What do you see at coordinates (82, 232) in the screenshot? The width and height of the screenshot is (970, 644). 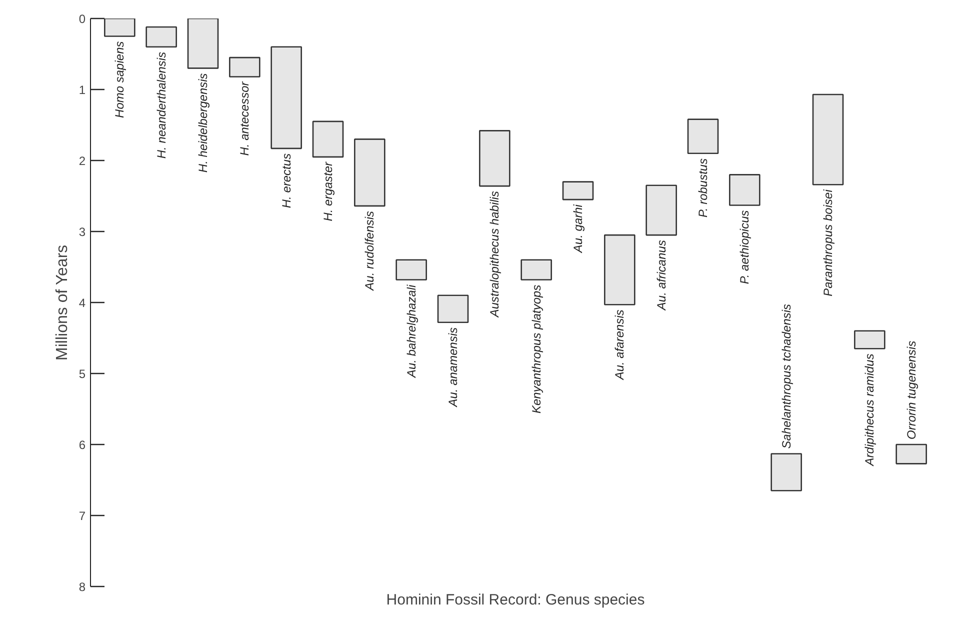 I see `y-tick-label: 3` at bounding box center [82, 232].